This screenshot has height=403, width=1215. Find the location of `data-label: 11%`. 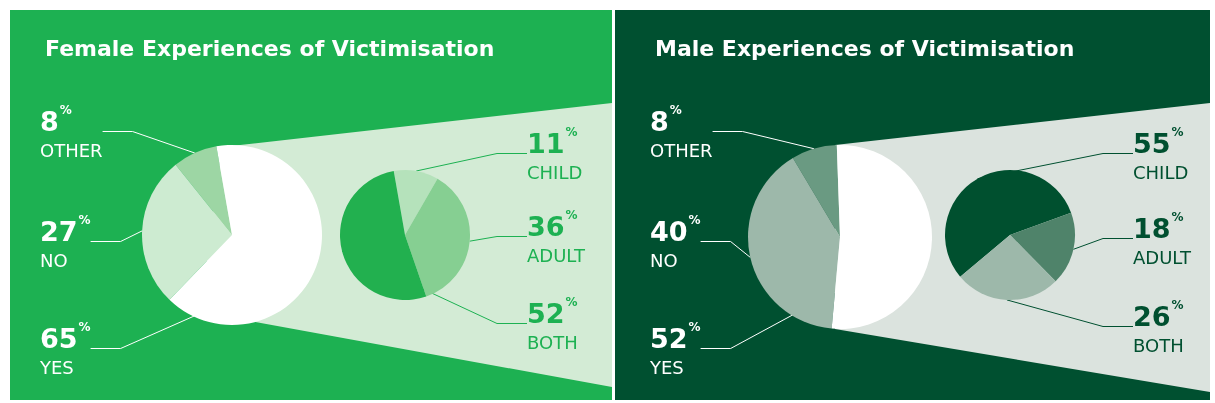

data-label: 11% is located at coordinates (552, 142).